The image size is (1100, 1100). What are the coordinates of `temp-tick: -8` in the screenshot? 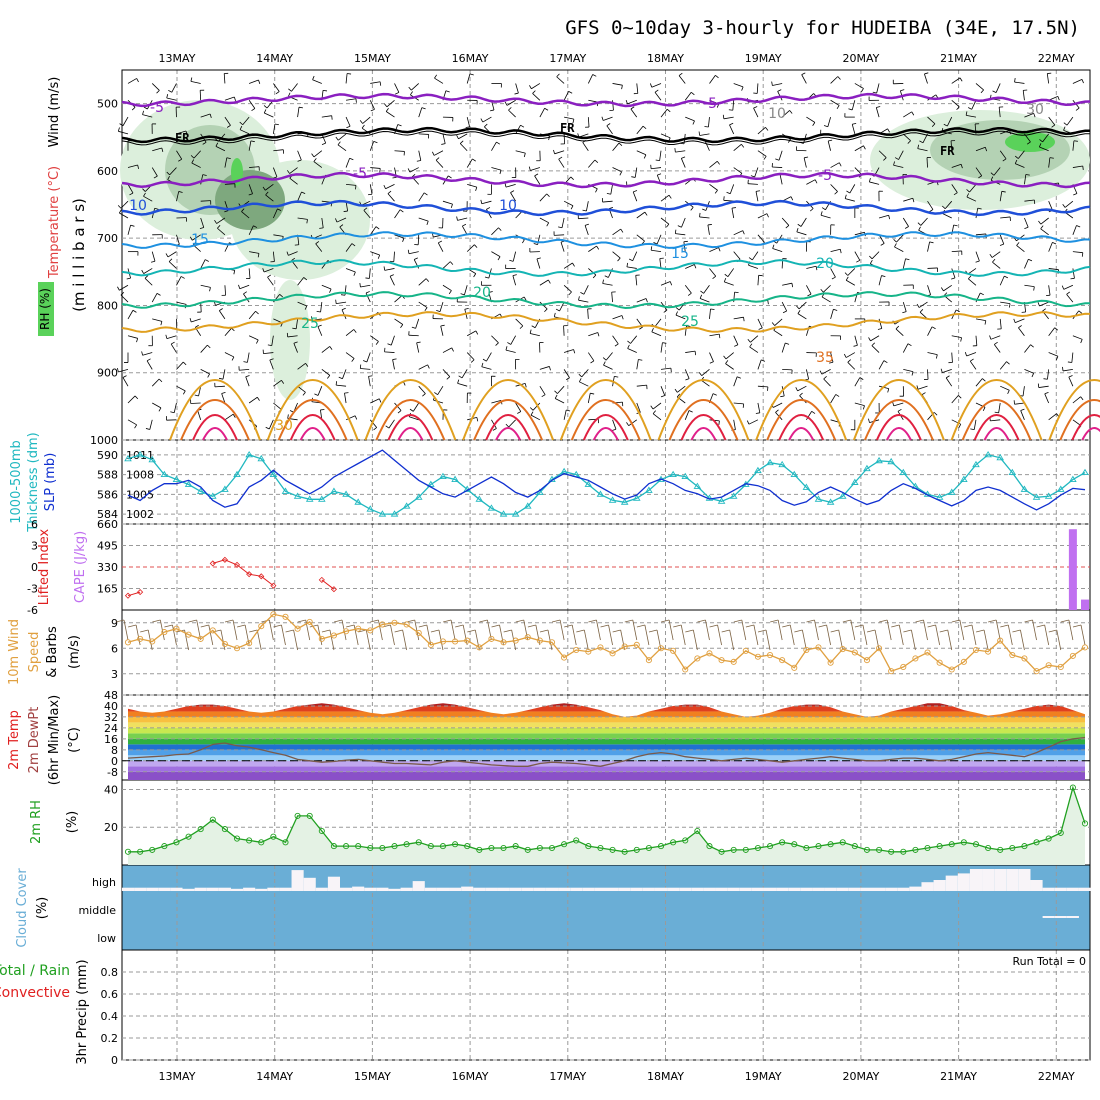 It's located at (112, 772).